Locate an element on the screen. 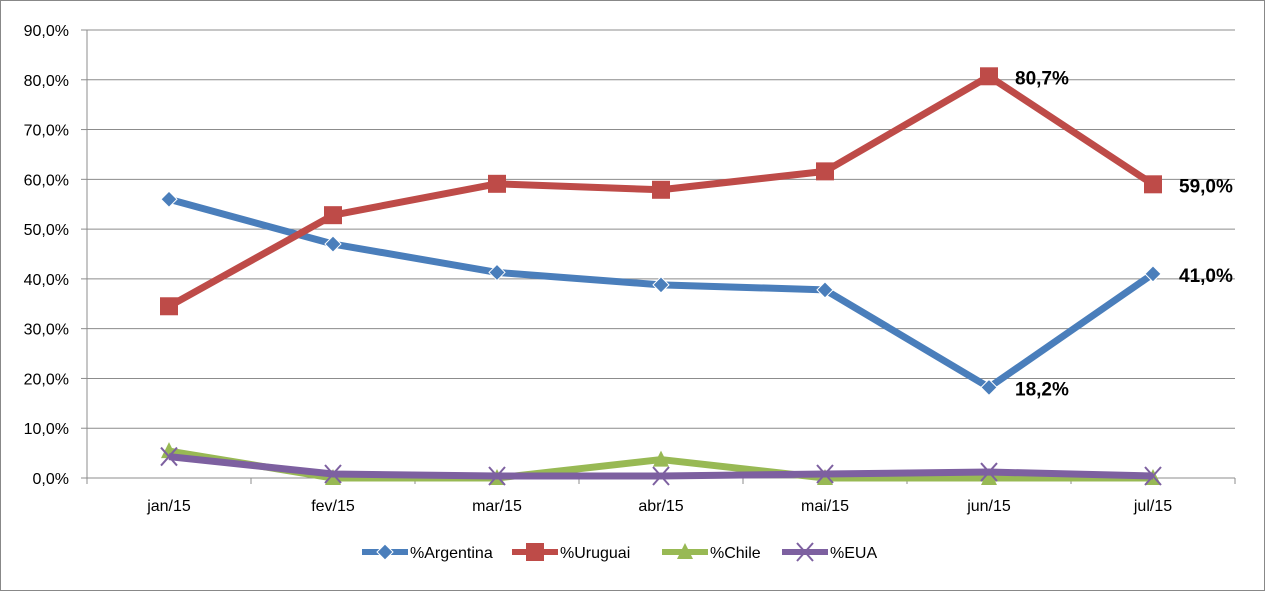 The width and height of the screenshot is (1265, 591). x-tick-label: jan/15 is located at coordinates (168, 506).